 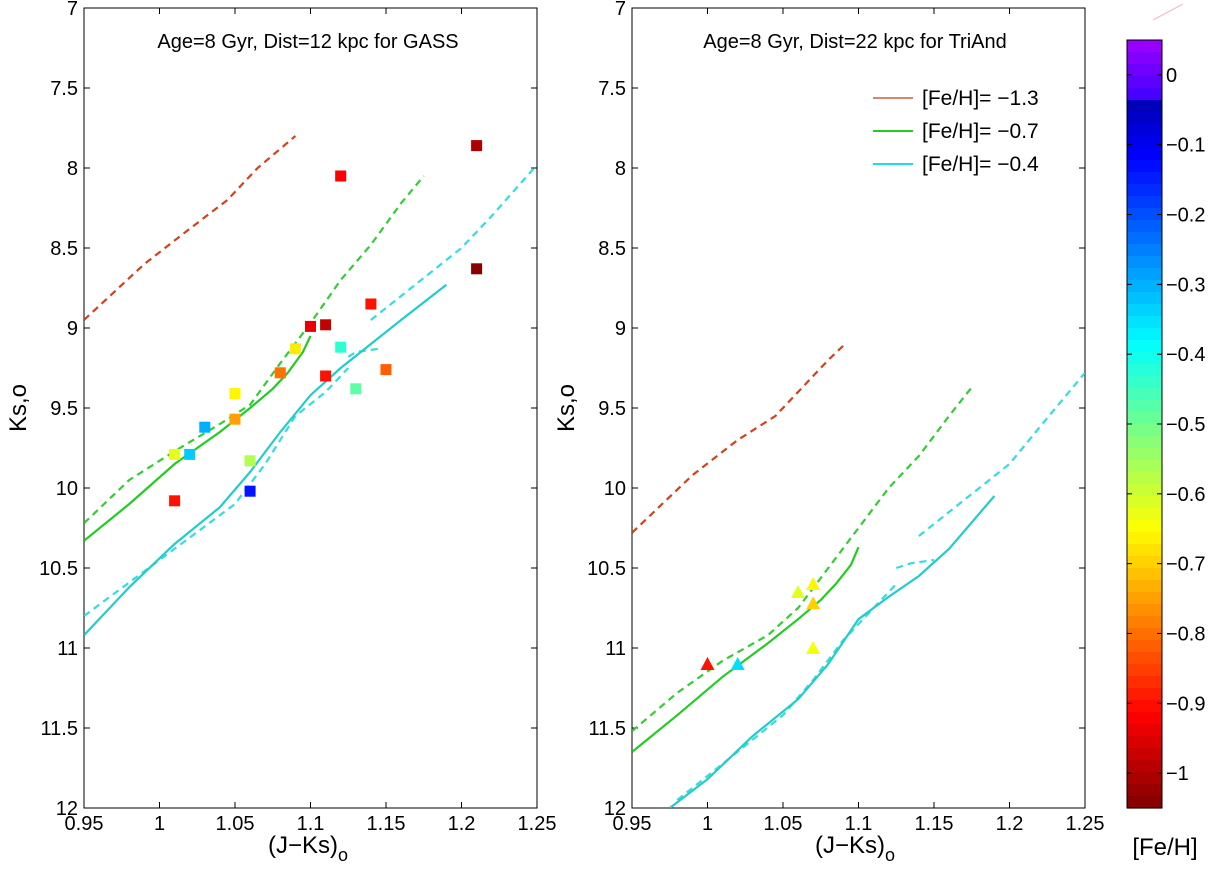 What do you see at coordinates (612, 249) in the screenshot?
I see `y-tick-label: 8.5` at bounding box center [612, 249].